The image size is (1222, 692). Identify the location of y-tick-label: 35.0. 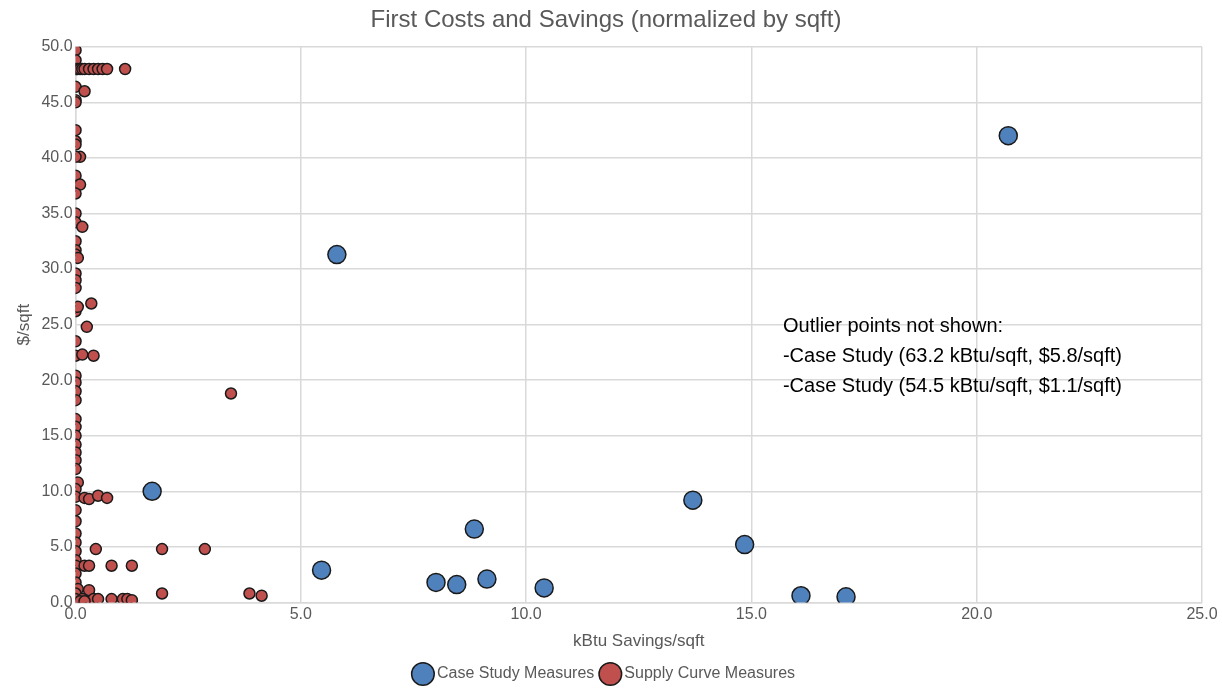
(57, 212).